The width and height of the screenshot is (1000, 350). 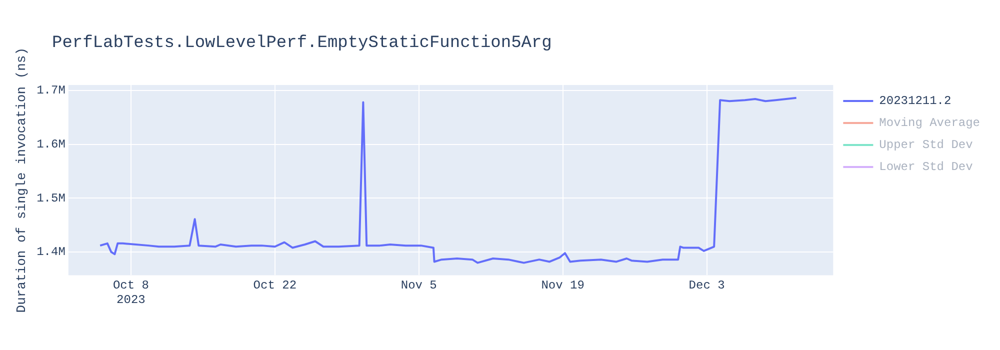 I want to click on legend-label: 20231211.2, so click(x=915, y=101).